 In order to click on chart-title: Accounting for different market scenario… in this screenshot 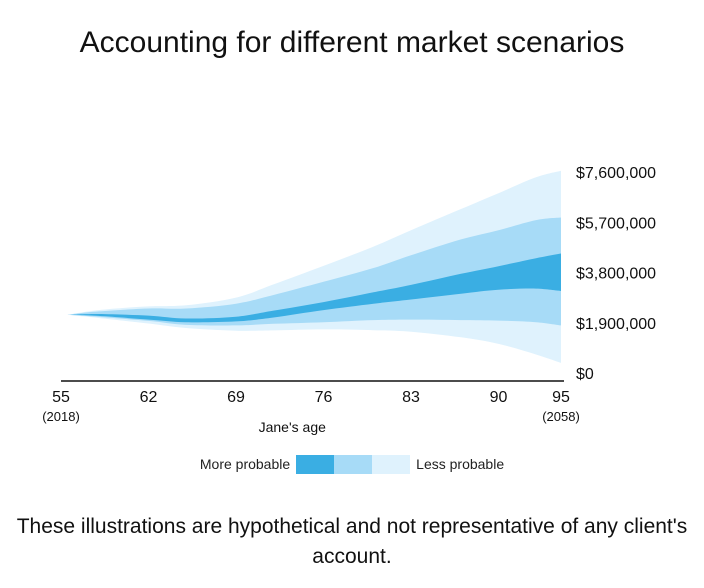, I will do `click(352, 42)`.